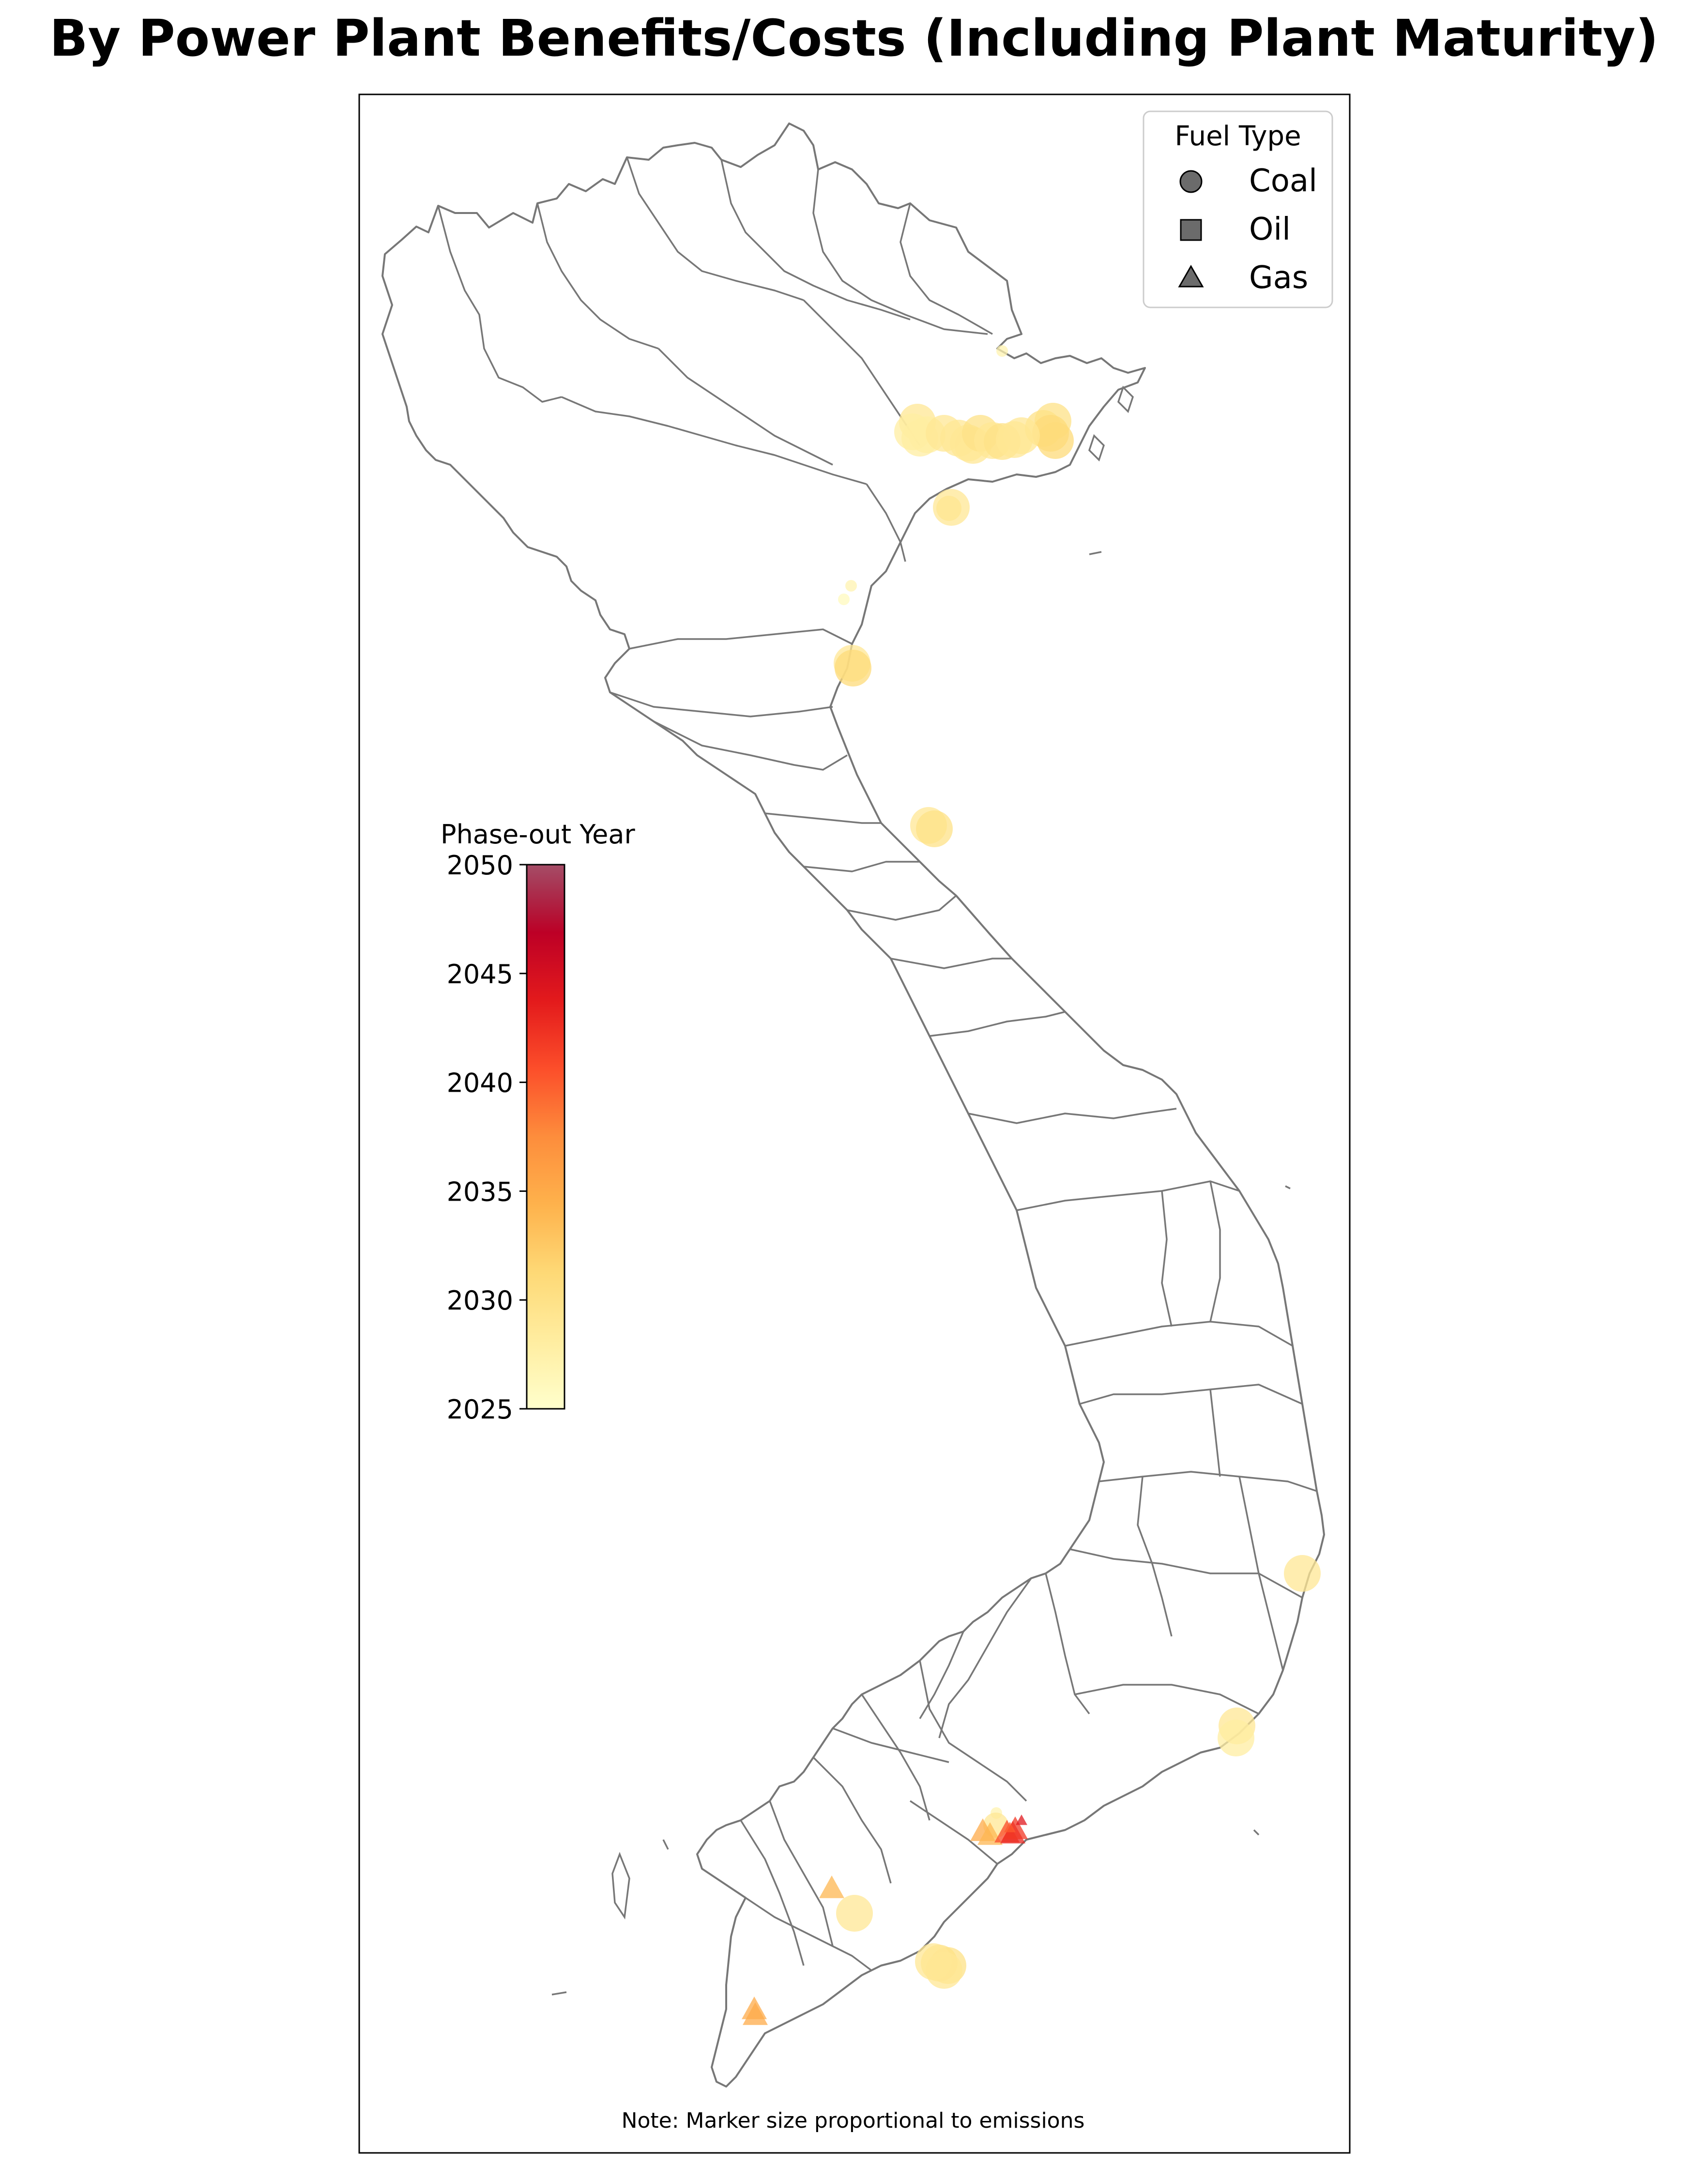  I want to click on legend-gas-label: Gas, so click(1278, 278).